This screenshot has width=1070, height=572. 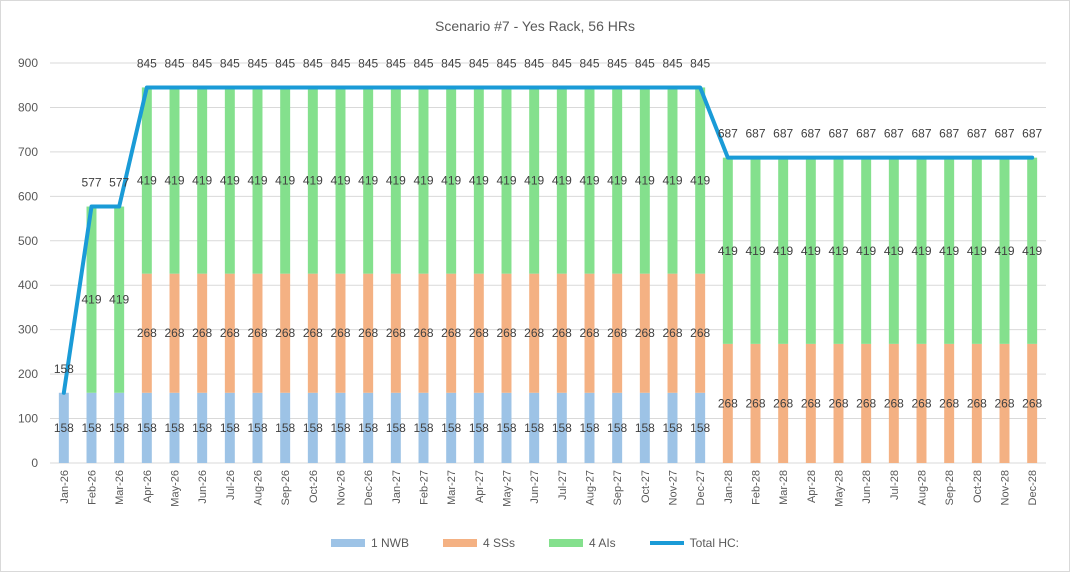 What do you see at coordinates (646, 486) in the screenshot?
I see `x-tick-label: Oct-27` at bounding box center [646, 486].